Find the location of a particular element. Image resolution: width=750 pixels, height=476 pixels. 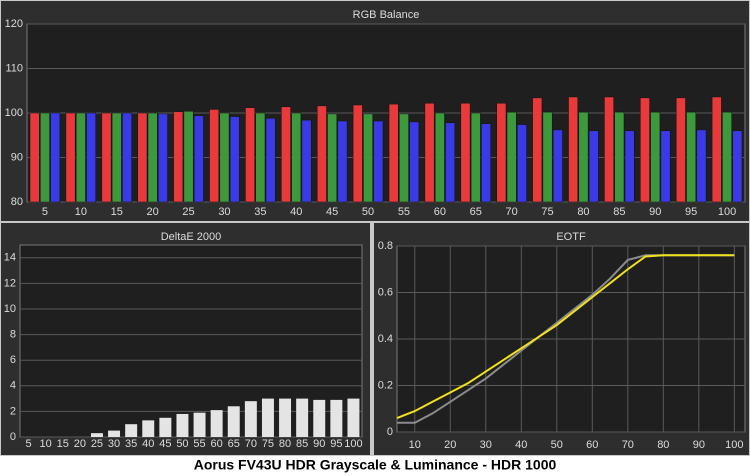

x-tick-label: 25 is located at coordinates (188, 212).